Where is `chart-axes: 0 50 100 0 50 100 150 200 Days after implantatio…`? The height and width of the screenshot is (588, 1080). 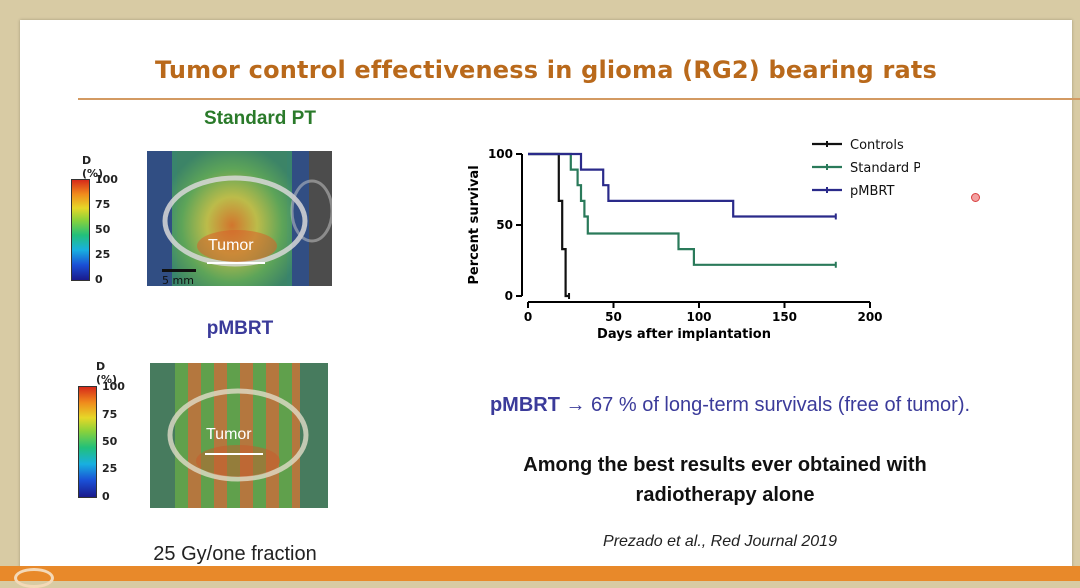 chart-axes: 0 50 100 0 50 100 150 200 Days after implantatio… is located at coordinates (675, 244).